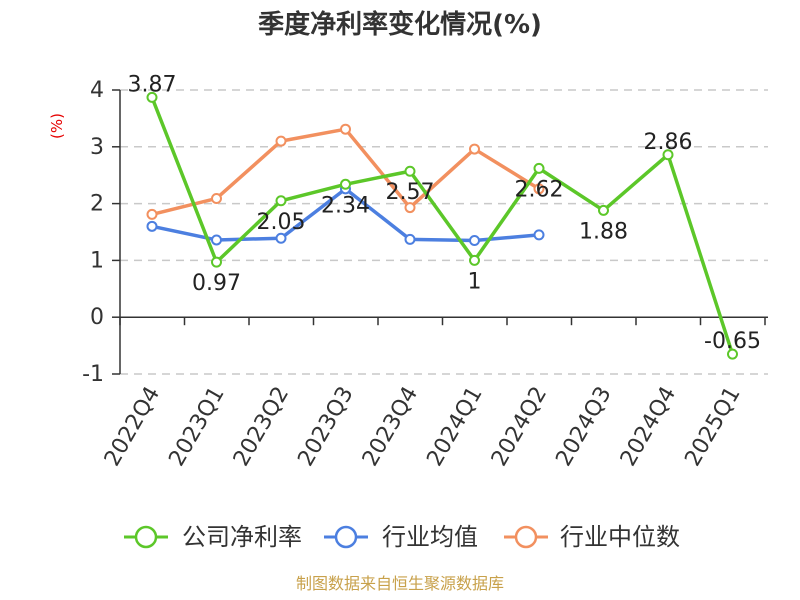  I want to click on legend-item: 公司净利率, so click(213, 537).